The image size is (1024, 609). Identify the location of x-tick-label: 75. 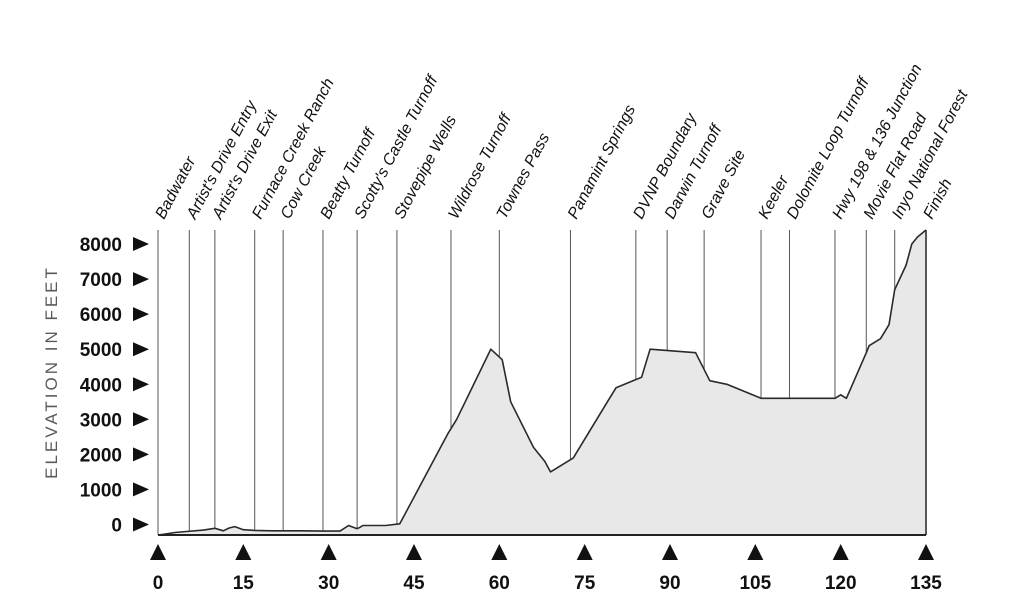
(585, 583).